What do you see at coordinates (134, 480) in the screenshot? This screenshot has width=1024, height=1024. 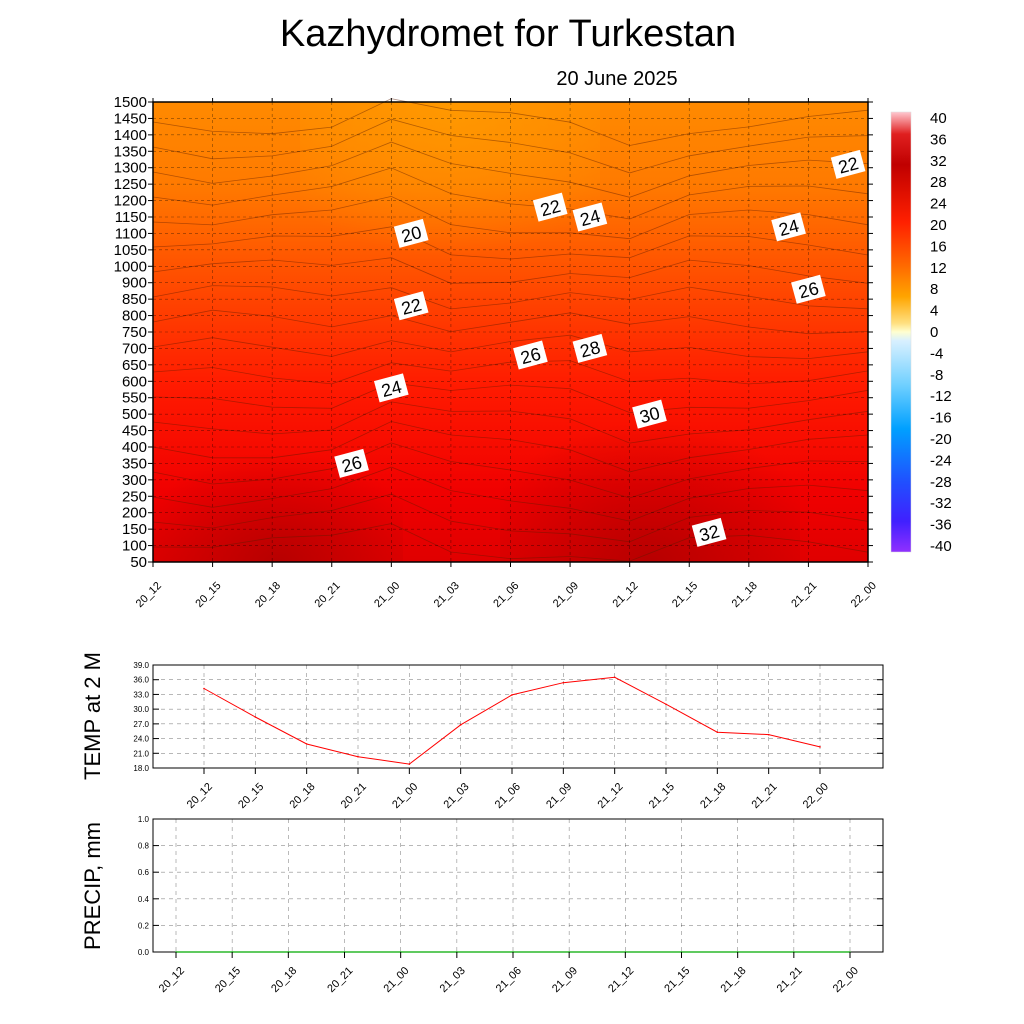 I see `y-tick-label: 300` at bounding box center [134, 480].